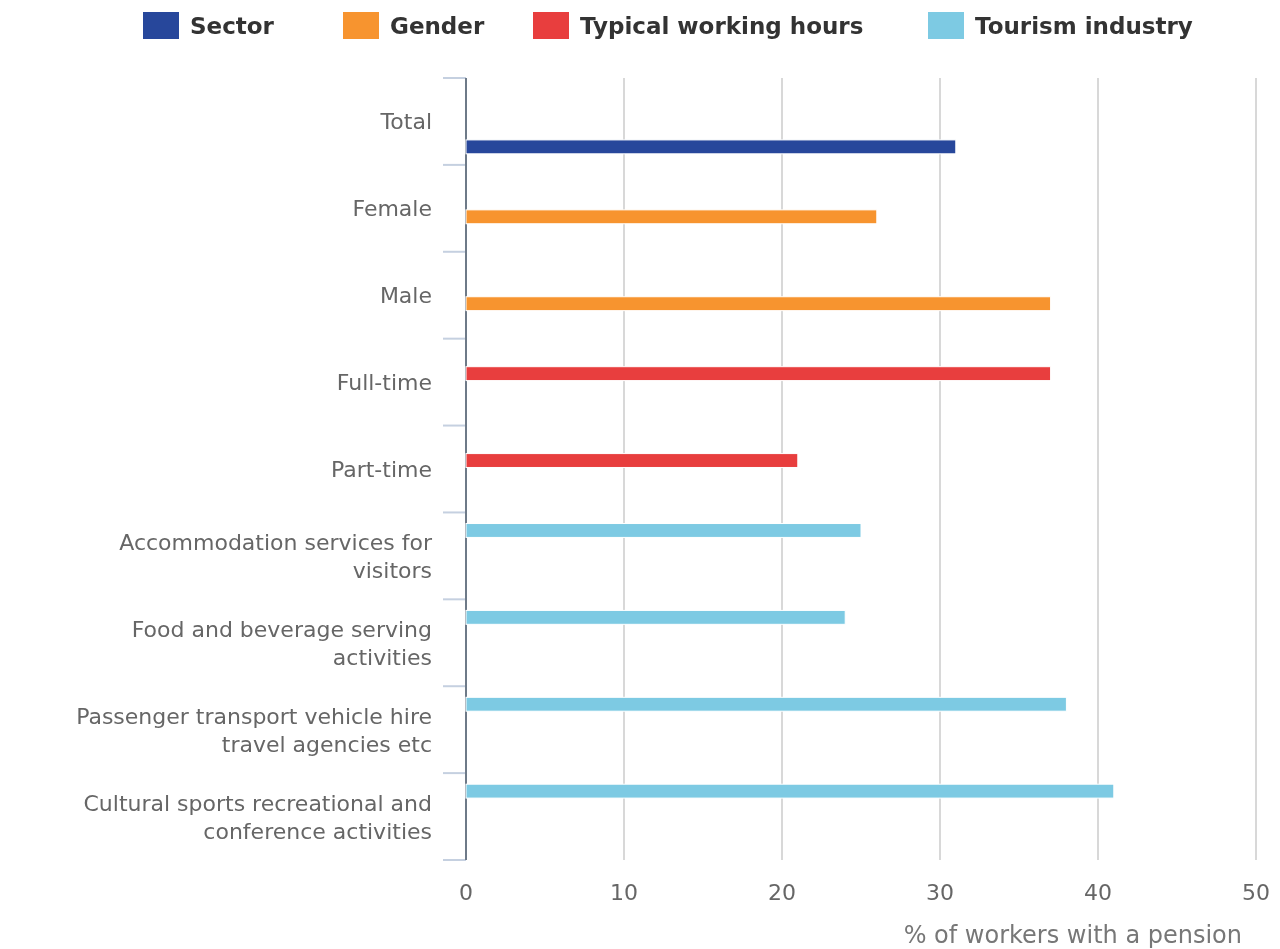  What do you see at coordinates (782, 892) in the screenshot?
I see `x-tick-label: 20` at bounding box center [782, 892].